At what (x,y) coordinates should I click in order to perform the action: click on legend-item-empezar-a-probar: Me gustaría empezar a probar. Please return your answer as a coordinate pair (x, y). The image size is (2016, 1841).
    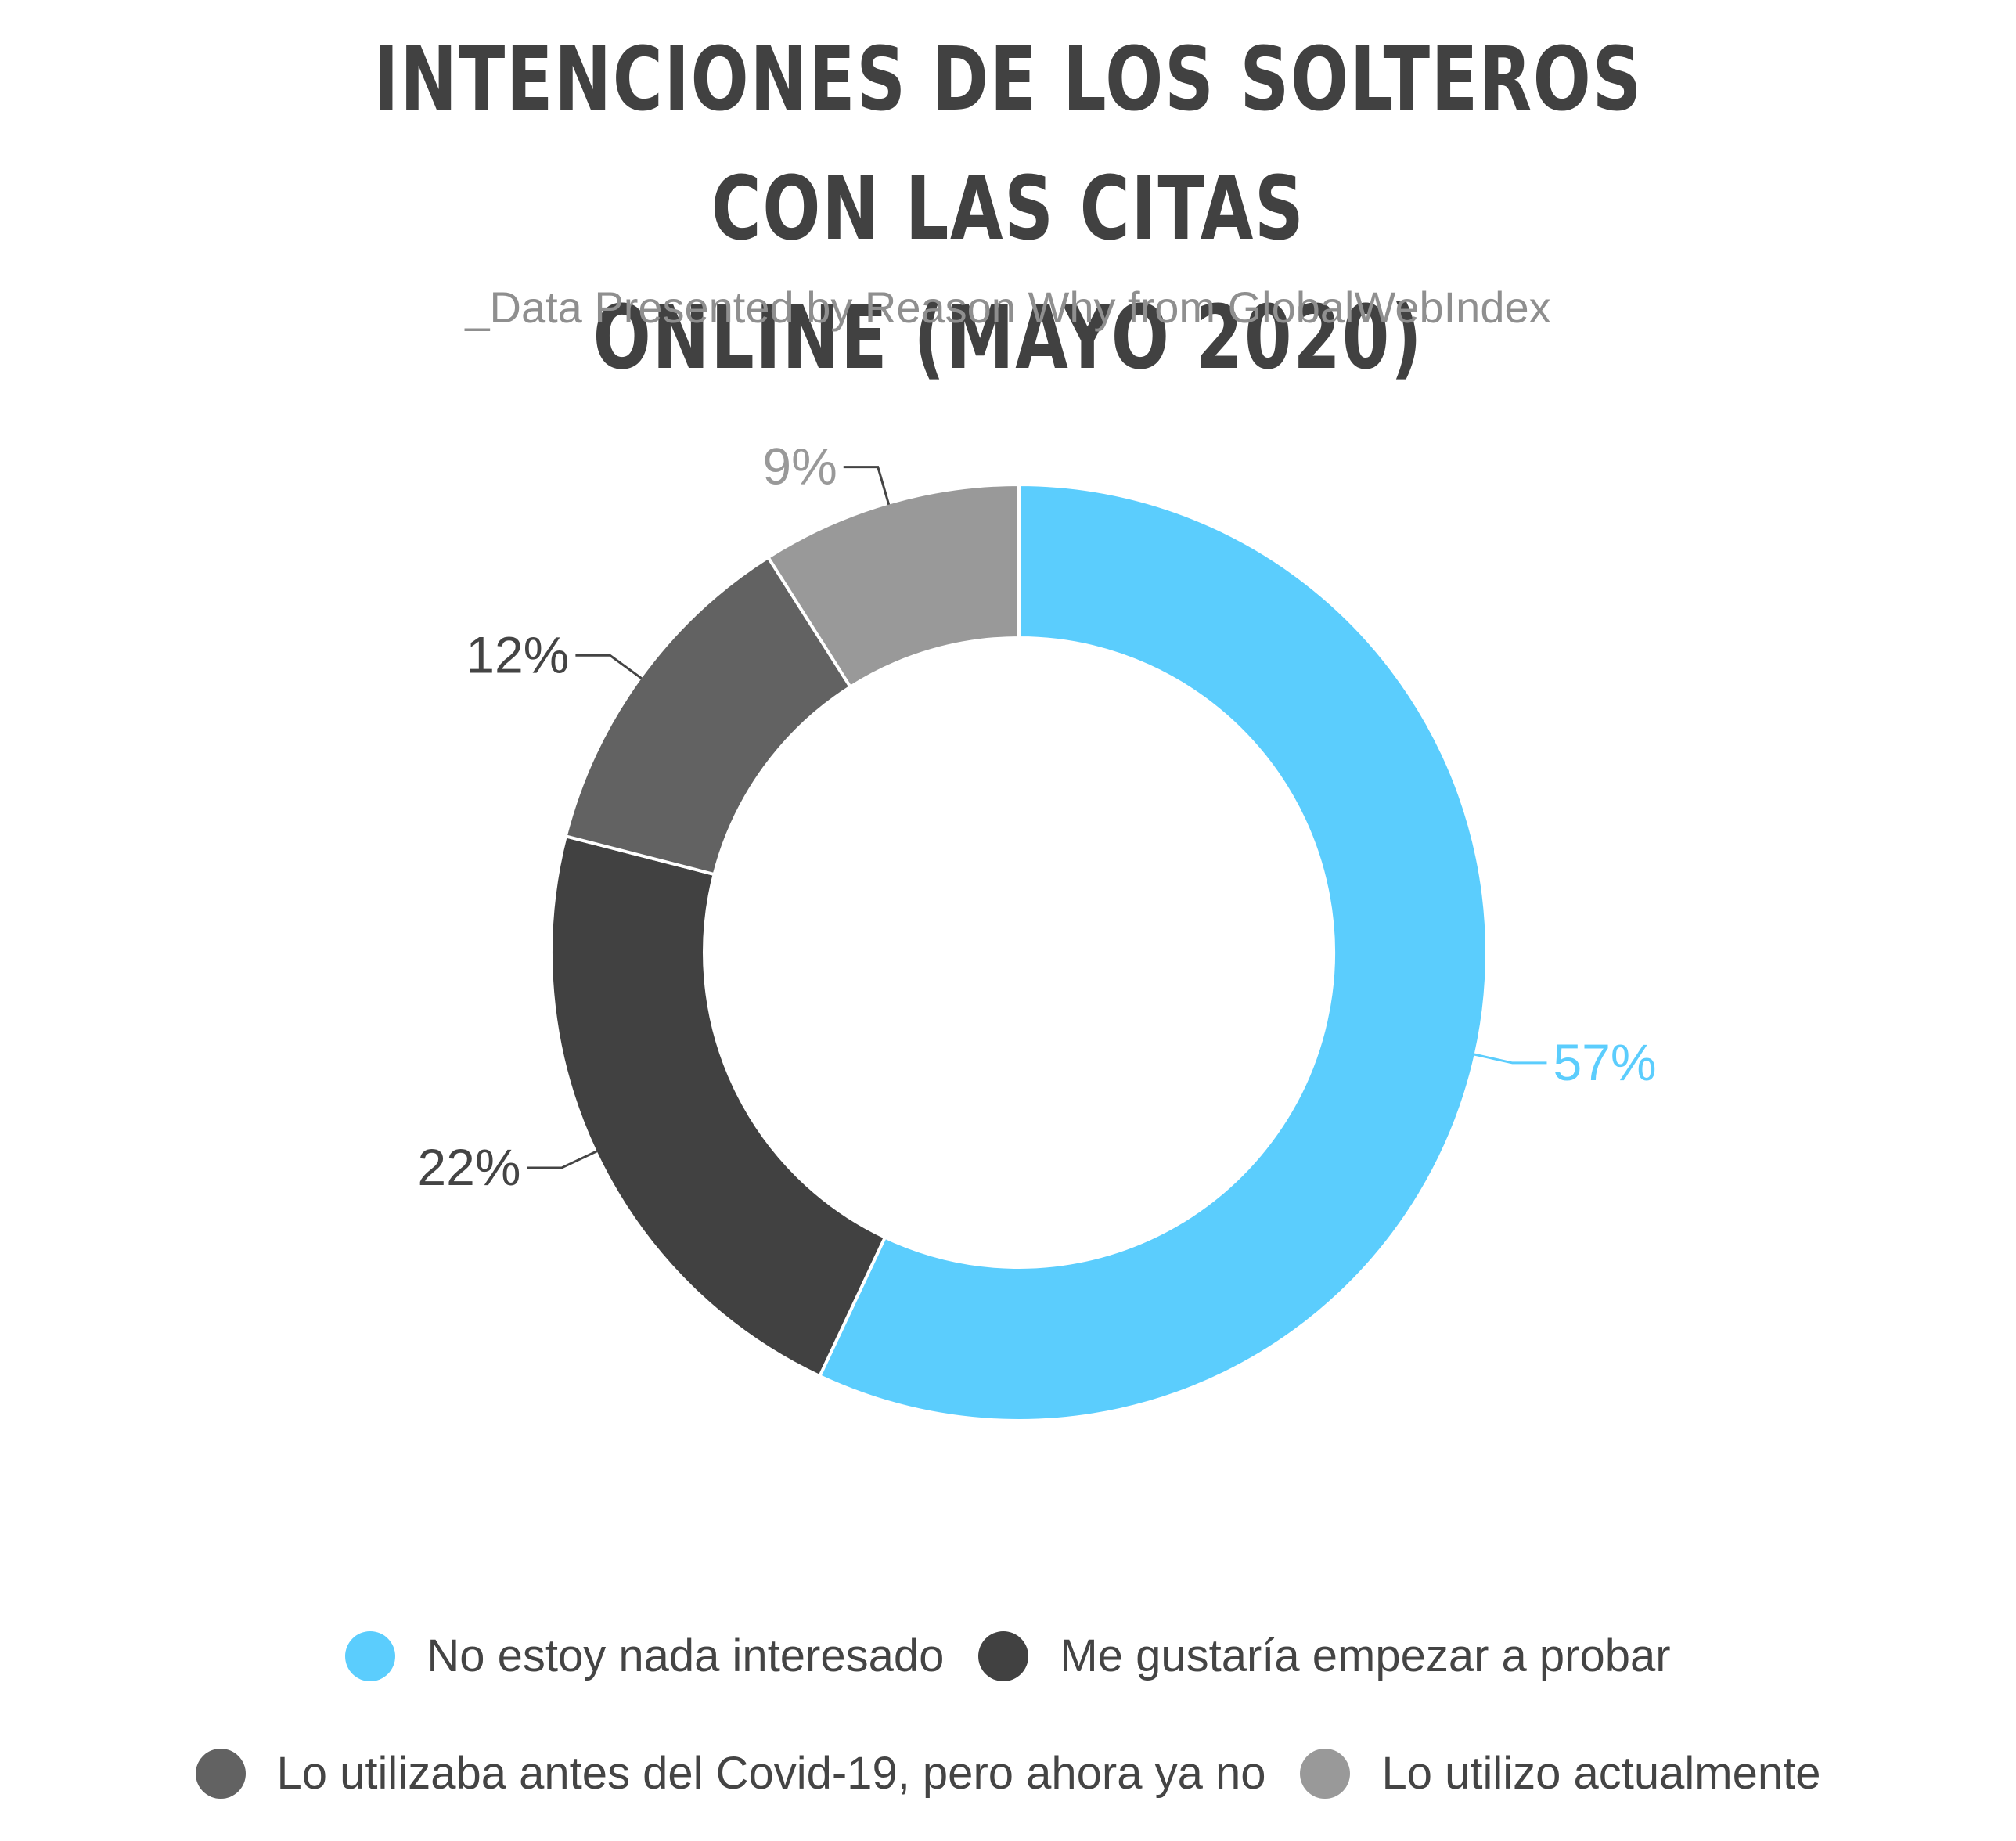
    Looking at the image, I should click on (1324, 1656).